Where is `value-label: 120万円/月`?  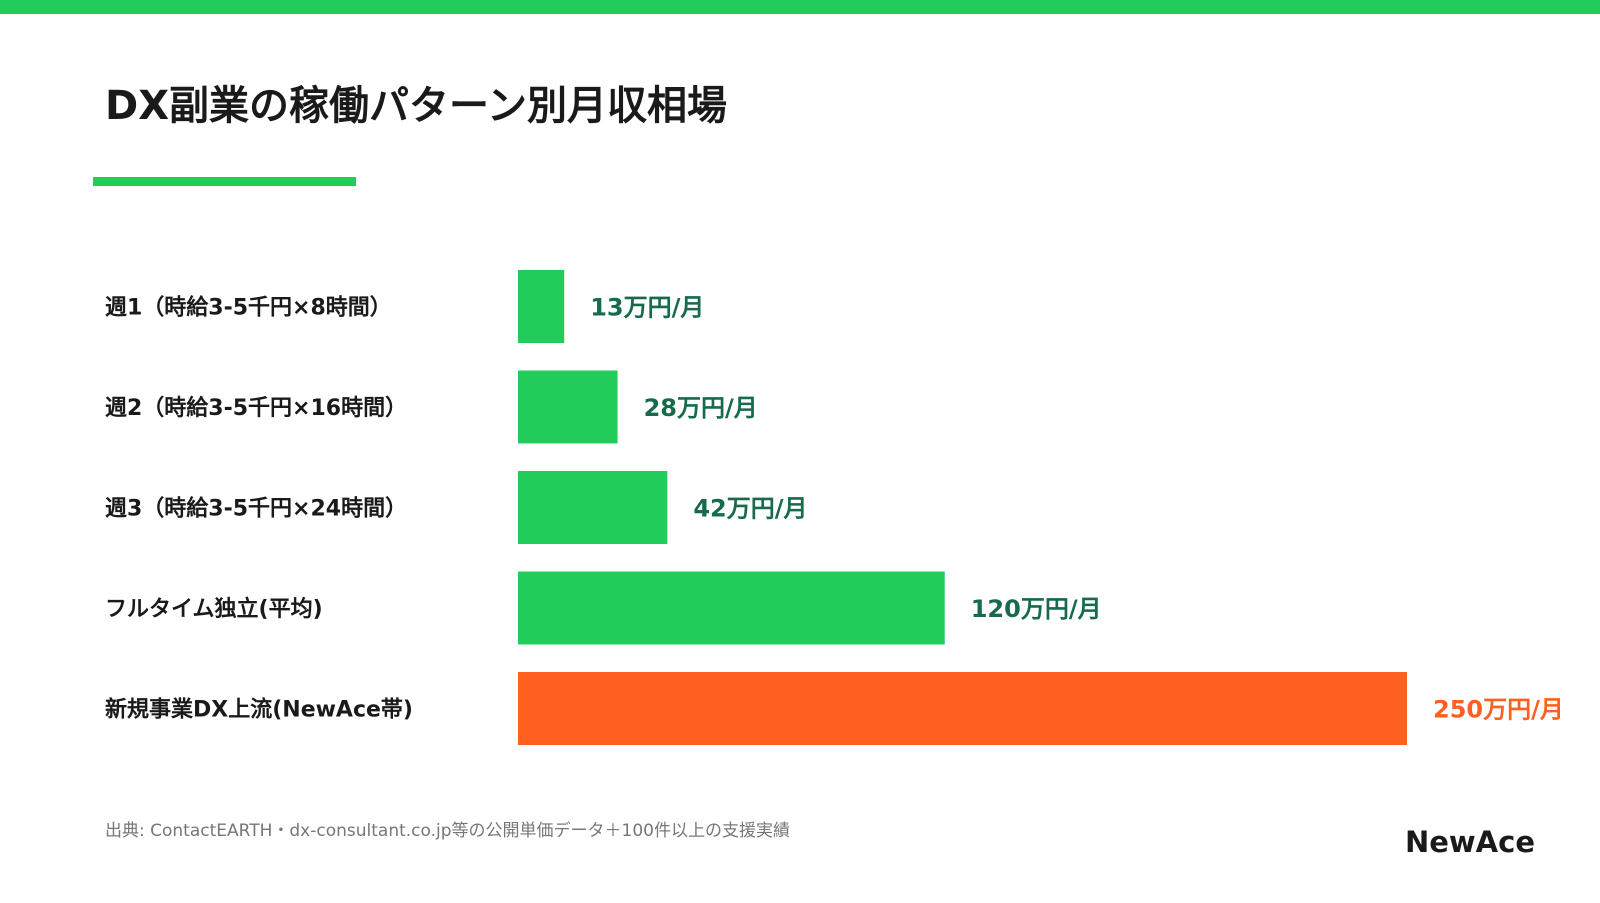 value-label: 120万円/月 is located at coordinates (1036, 609).